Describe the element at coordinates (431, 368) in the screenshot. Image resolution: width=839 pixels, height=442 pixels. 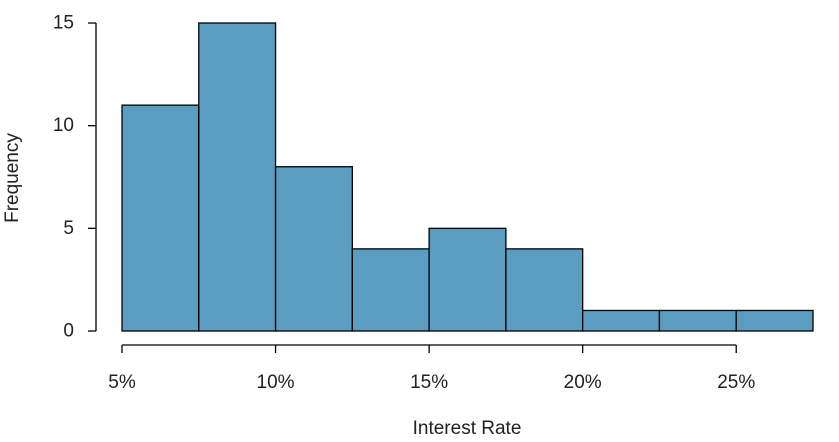
I see `x-axis: 5% 10% 15% 20% 25%` at that location.